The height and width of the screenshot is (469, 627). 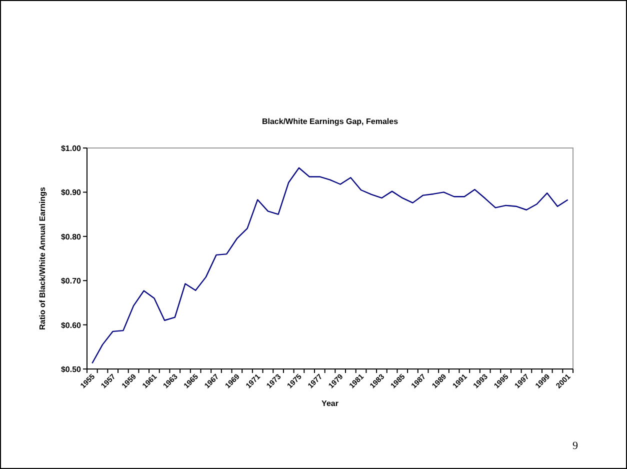 What do you see at coordinates (330, 121) in the screenshot?
I see `chart-title: Black/White Earnings Gap, Females` at bounding box center [330, 121].